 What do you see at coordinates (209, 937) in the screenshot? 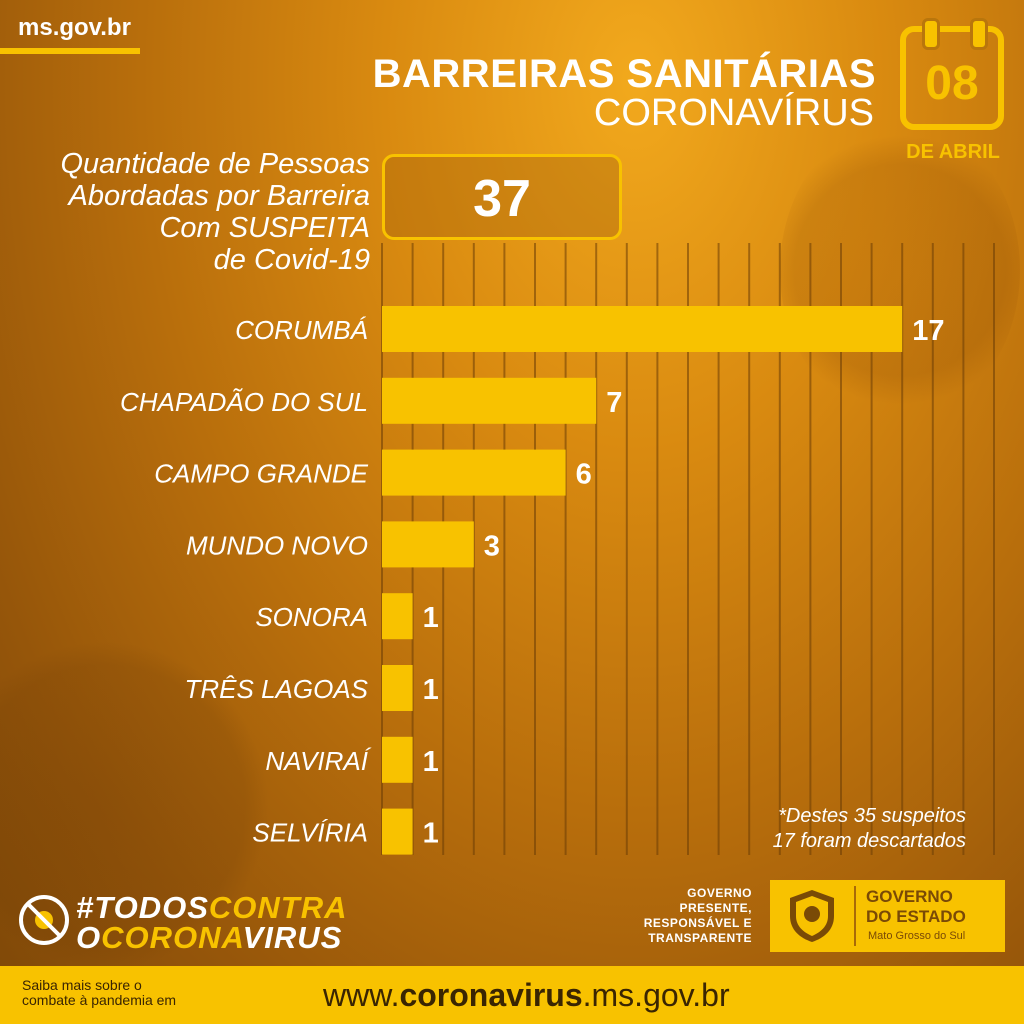
I see `hashtag-line-2: OCORONAVIRUS` at bounding box center [209, 937].